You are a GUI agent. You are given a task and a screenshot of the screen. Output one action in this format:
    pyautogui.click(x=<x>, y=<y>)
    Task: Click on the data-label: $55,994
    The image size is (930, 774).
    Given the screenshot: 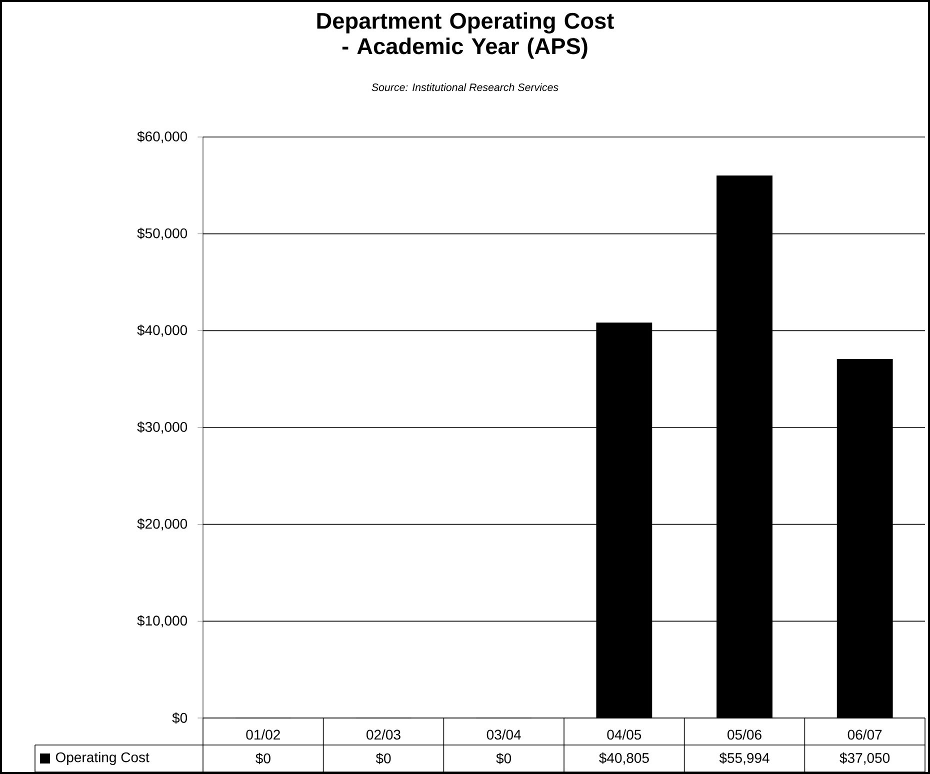 What is the action you would take?
    pyautogui.click(x=744, y=758)
    